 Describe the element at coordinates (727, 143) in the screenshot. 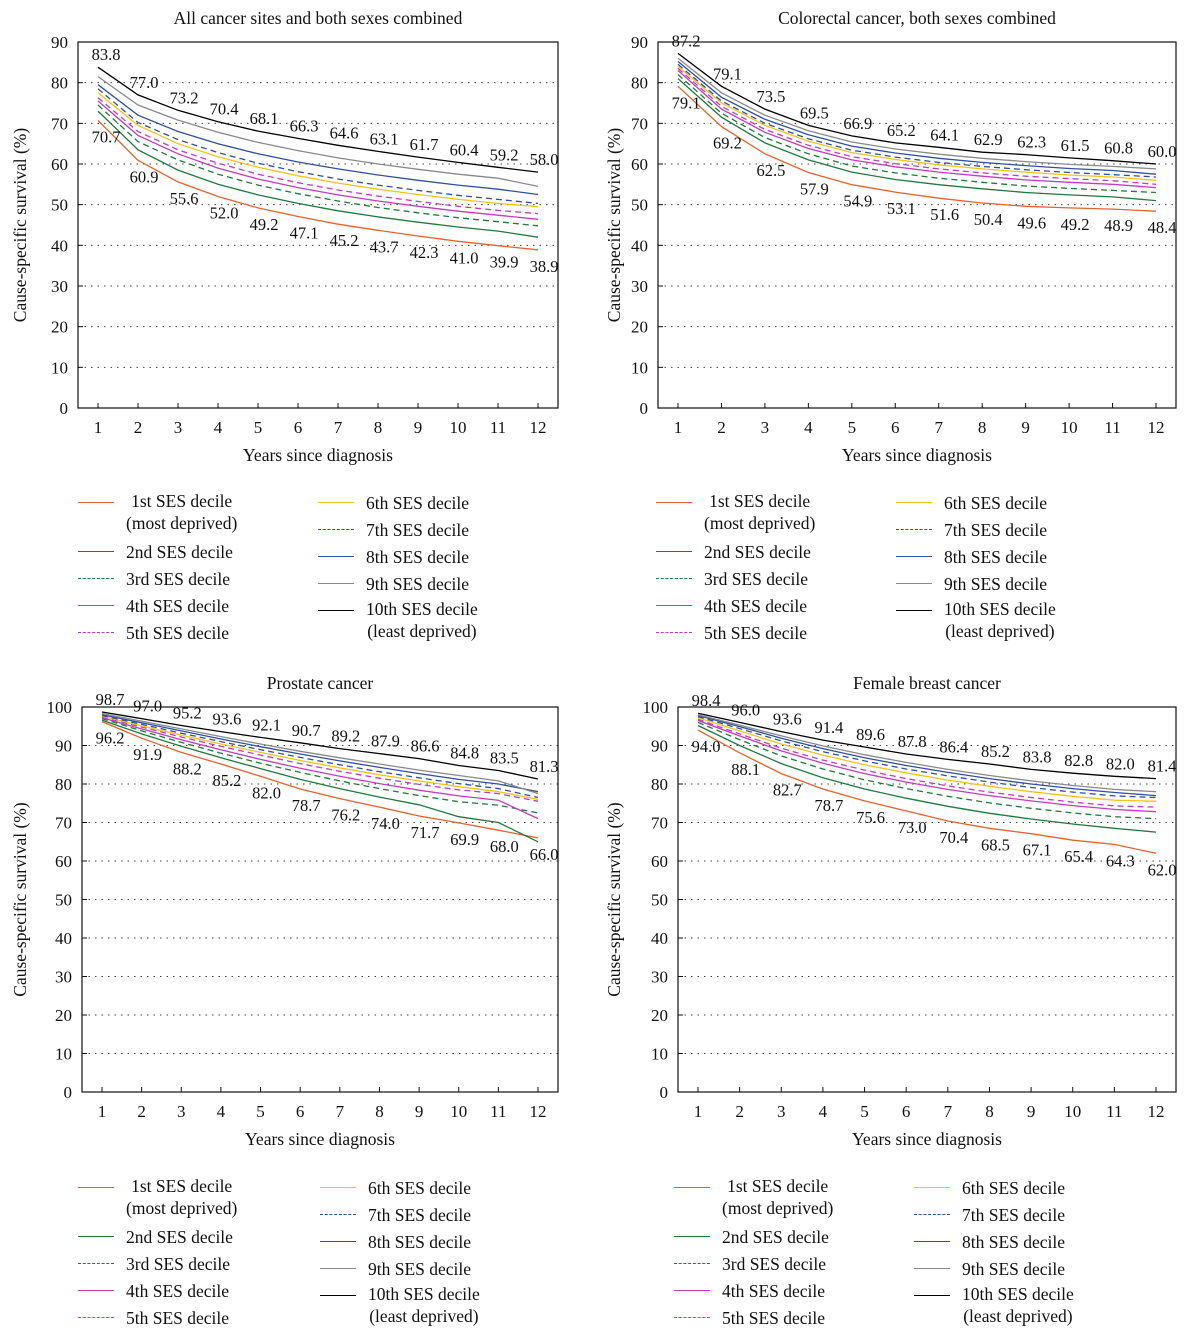

I see `data-label: 69.2` at that location.